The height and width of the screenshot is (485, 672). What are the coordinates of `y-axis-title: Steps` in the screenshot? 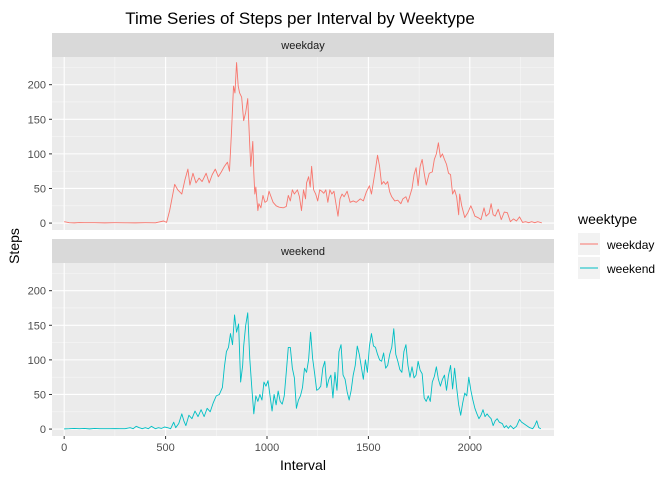 It's located at (14, 246).